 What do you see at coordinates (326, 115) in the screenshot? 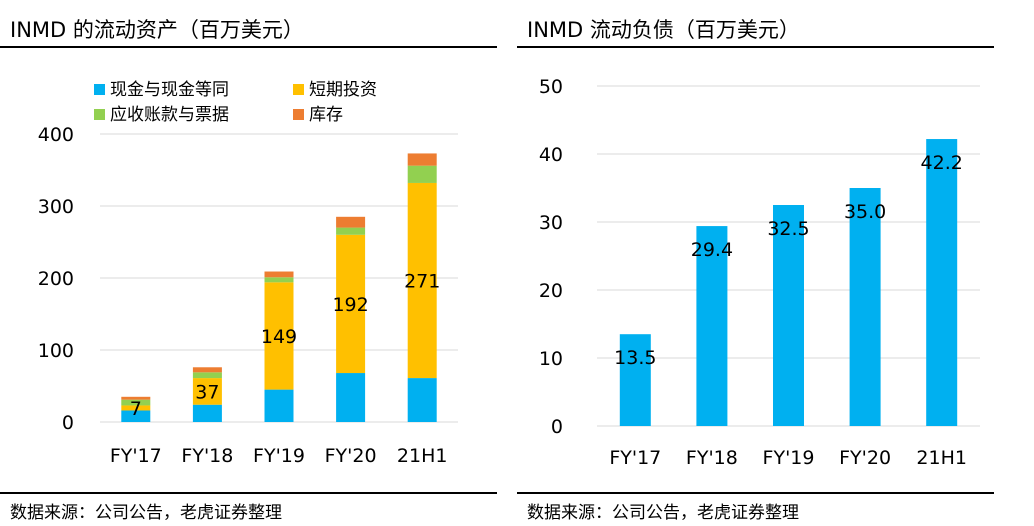
I see `legend-label: 库存` at bounding box center [326, 115].